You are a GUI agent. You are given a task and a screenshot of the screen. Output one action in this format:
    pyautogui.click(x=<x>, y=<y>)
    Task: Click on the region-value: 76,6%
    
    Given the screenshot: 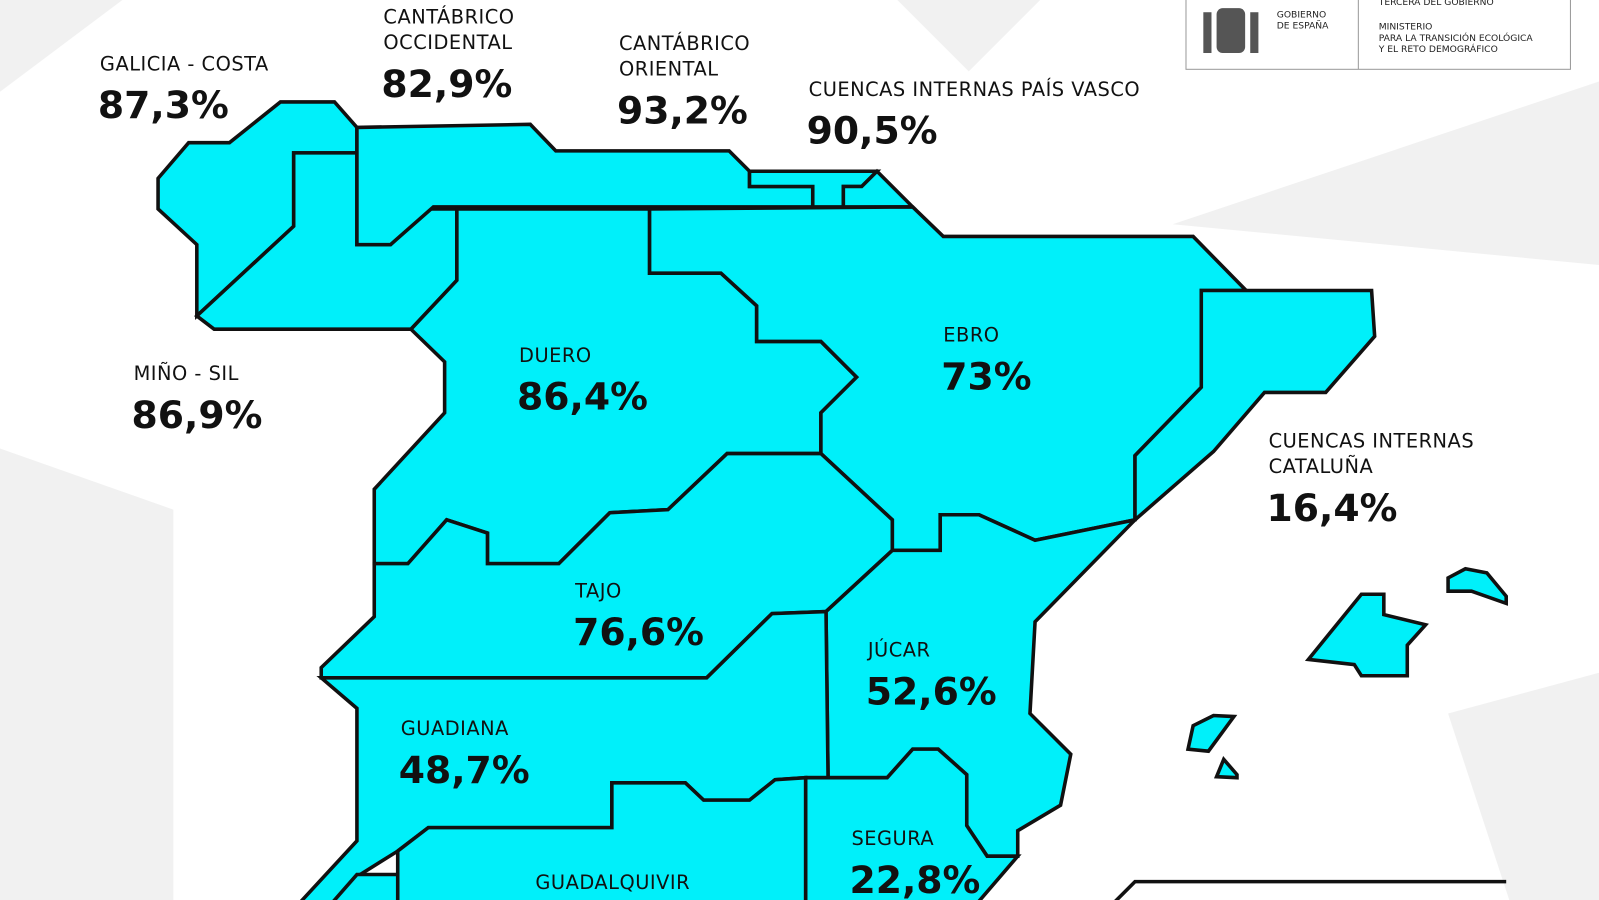 What is the action you would take?
    pyautogui.click(x=638, y=632)
    